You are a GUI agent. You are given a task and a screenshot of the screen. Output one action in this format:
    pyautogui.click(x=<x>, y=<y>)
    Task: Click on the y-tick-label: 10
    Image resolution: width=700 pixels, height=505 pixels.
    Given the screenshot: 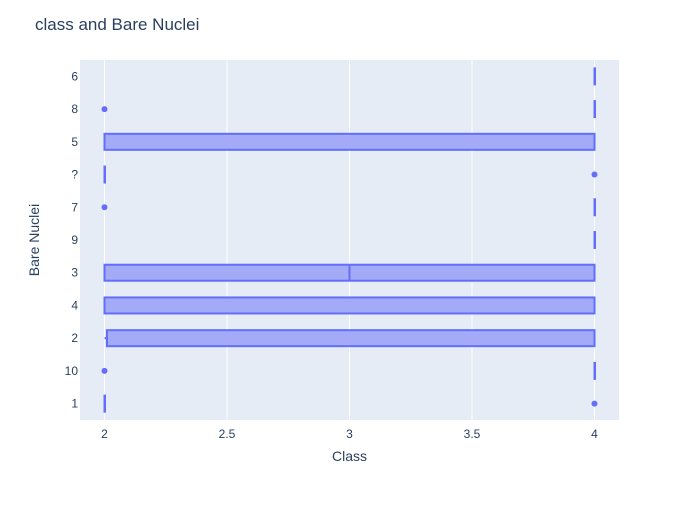 What is the action you would take?
    pyautogui.click(x=72, y=371)
    